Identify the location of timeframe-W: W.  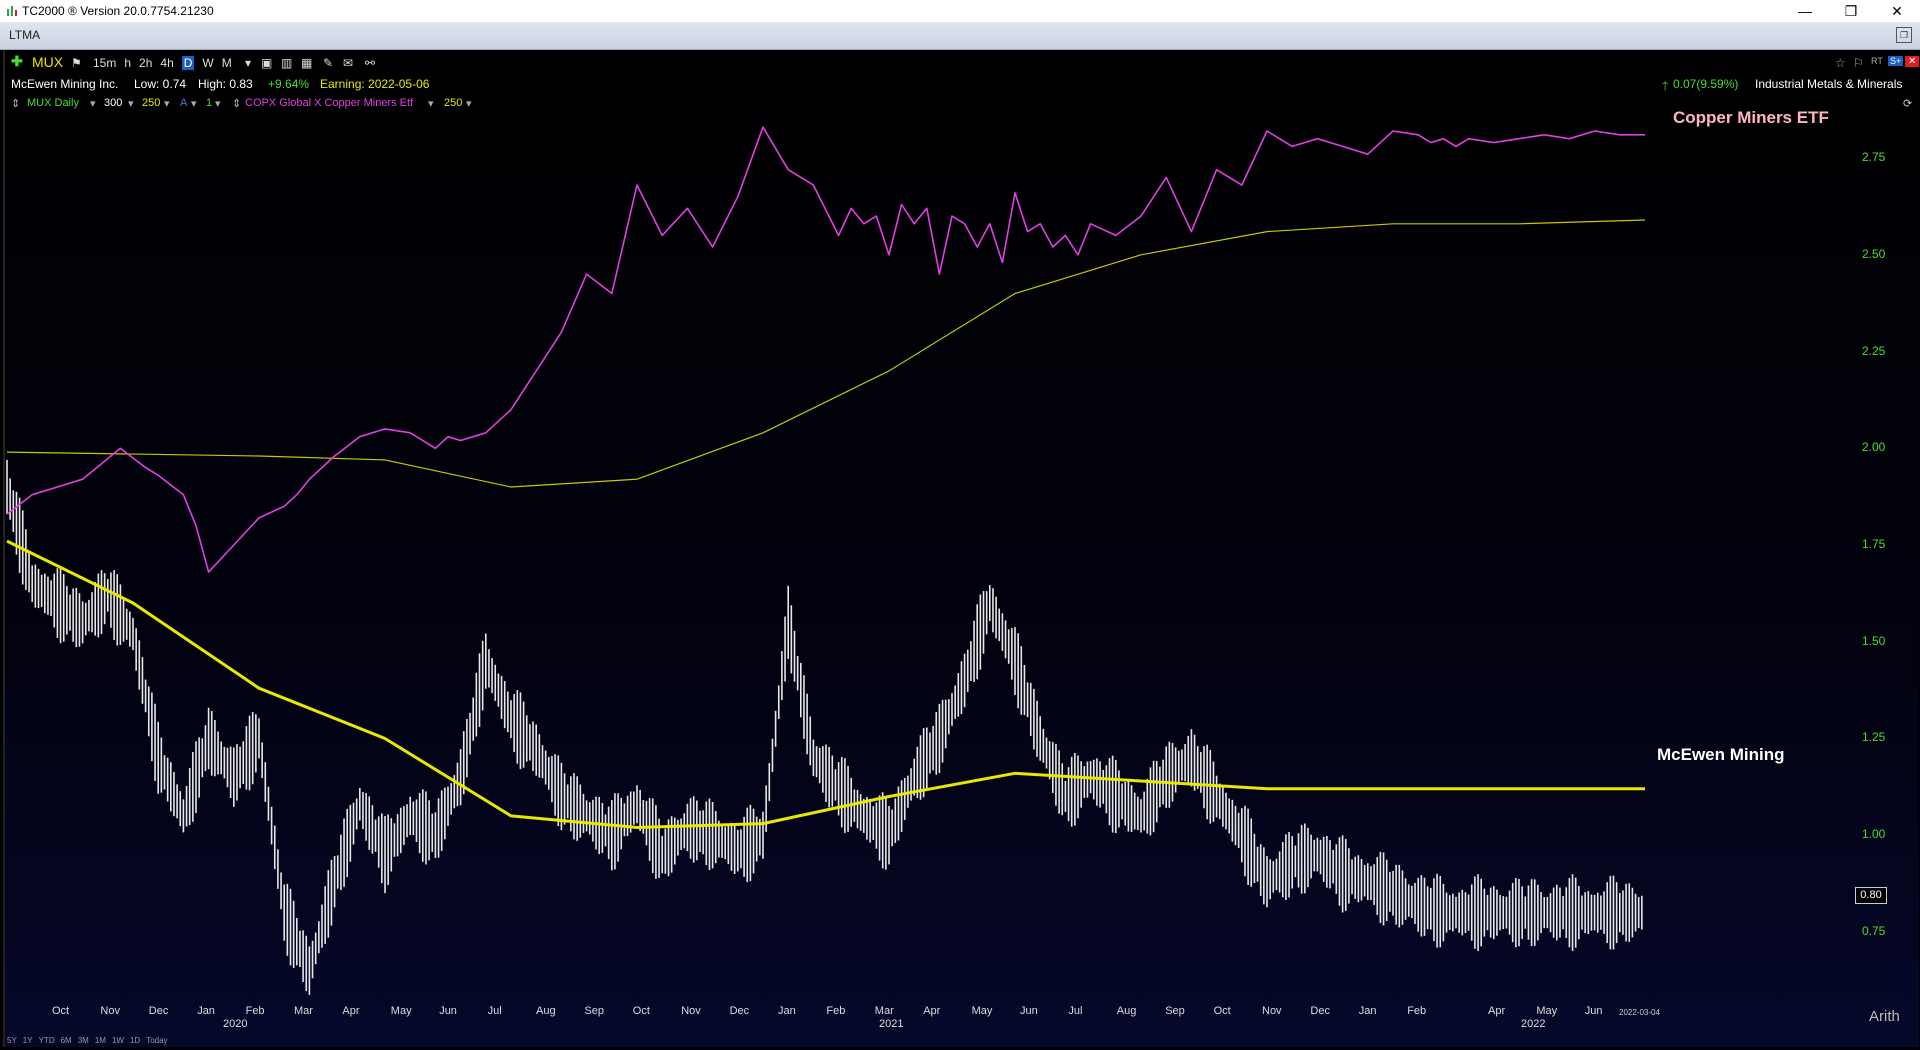
(208, 63).